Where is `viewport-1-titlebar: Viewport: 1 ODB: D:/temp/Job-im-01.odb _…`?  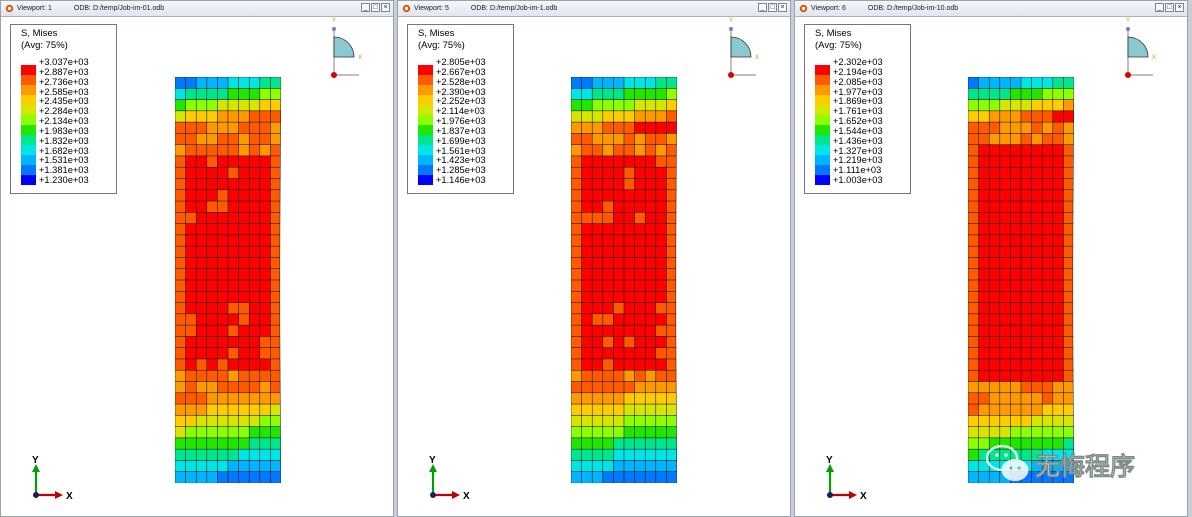 viewport-1-titlebar: Viewport: 1 ODB: D:/temp/Job-im-01.odb _… is located at coordinates (197, 9).